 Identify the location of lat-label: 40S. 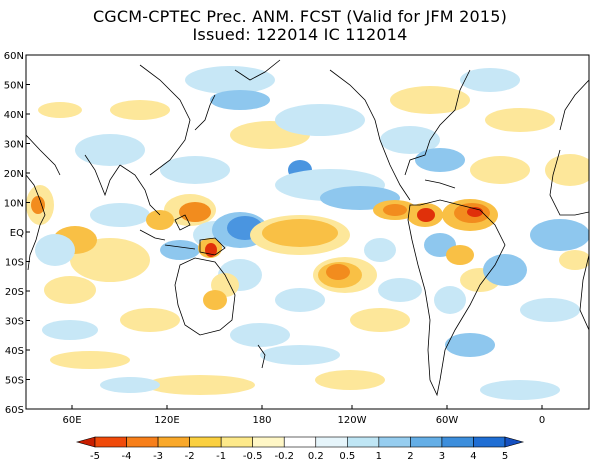
(14, 351).